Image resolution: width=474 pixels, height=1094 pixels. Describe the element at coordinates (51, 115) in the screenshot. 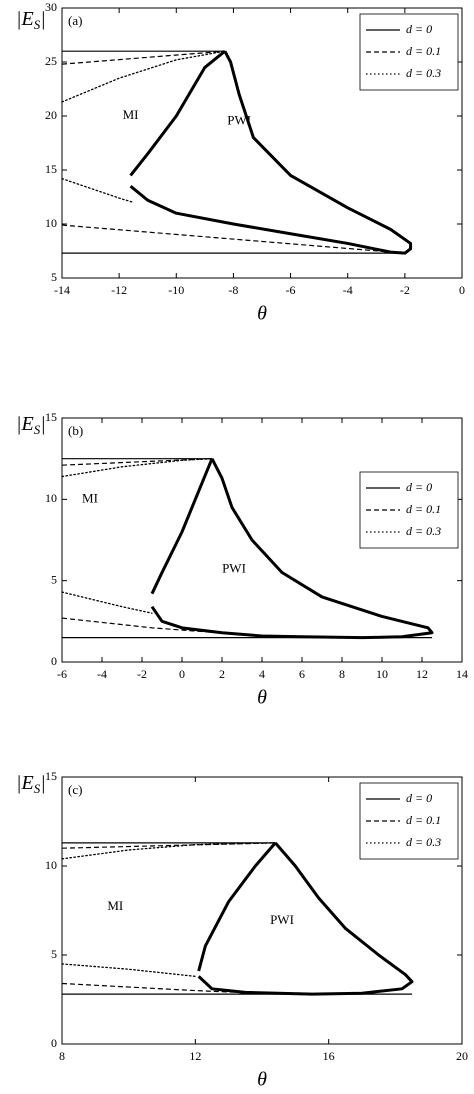

I see `y-tick-label: 20` at that location.